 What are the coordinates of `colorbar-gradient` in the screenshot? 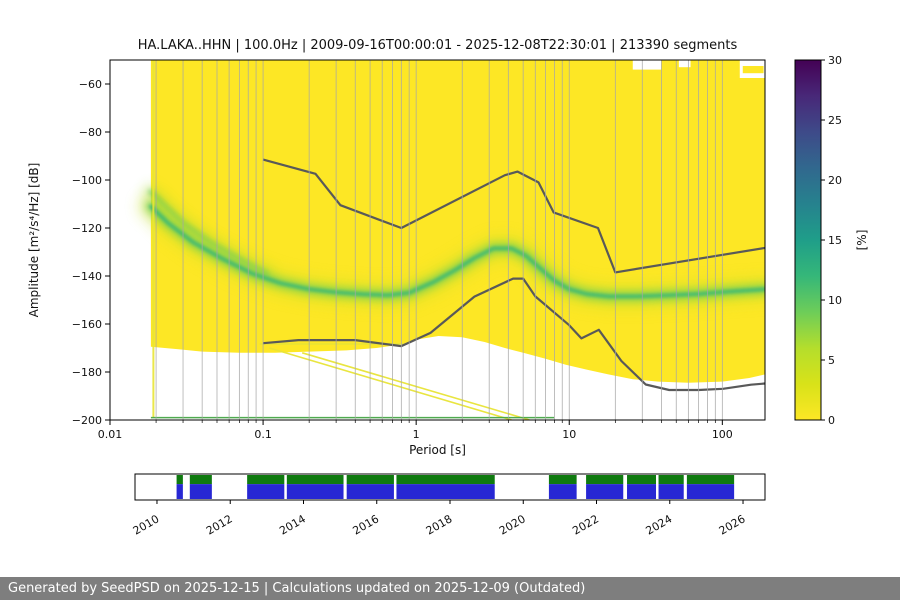 It's located at (808, 240).